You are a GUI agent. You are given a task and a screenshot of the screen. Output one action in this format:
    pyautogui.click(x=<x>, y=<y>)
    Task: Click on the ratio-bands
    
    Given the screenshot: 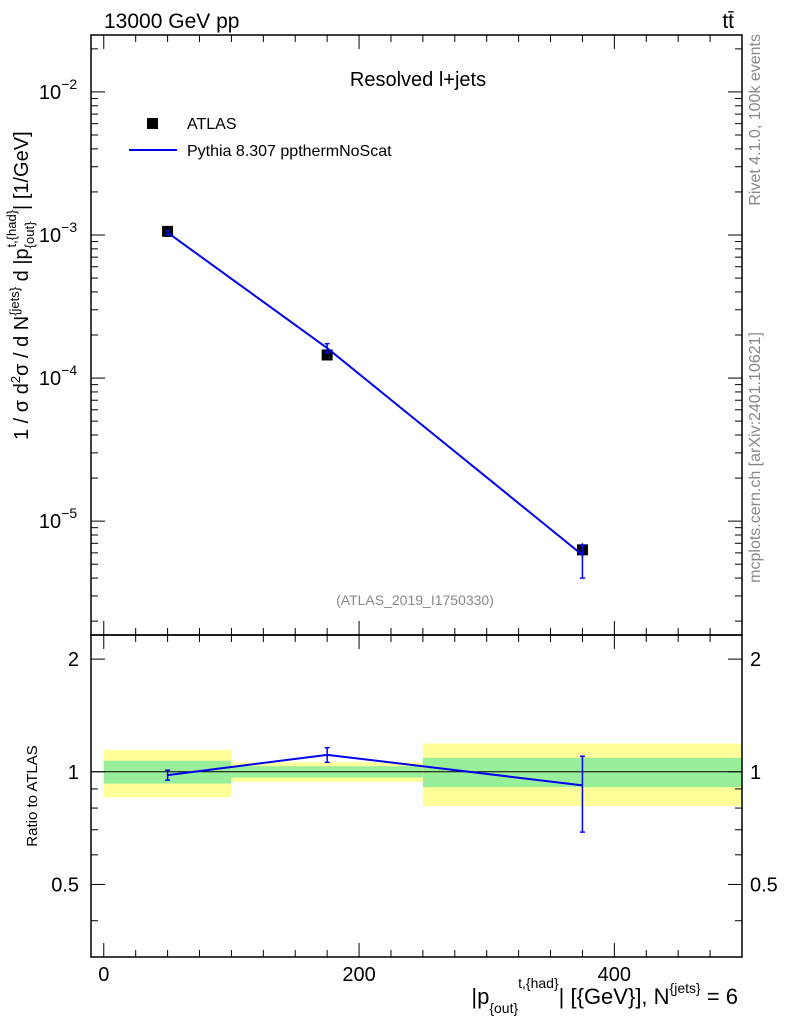 What is the action you would take?
    pyautogui.click(x=422, y=775)
    